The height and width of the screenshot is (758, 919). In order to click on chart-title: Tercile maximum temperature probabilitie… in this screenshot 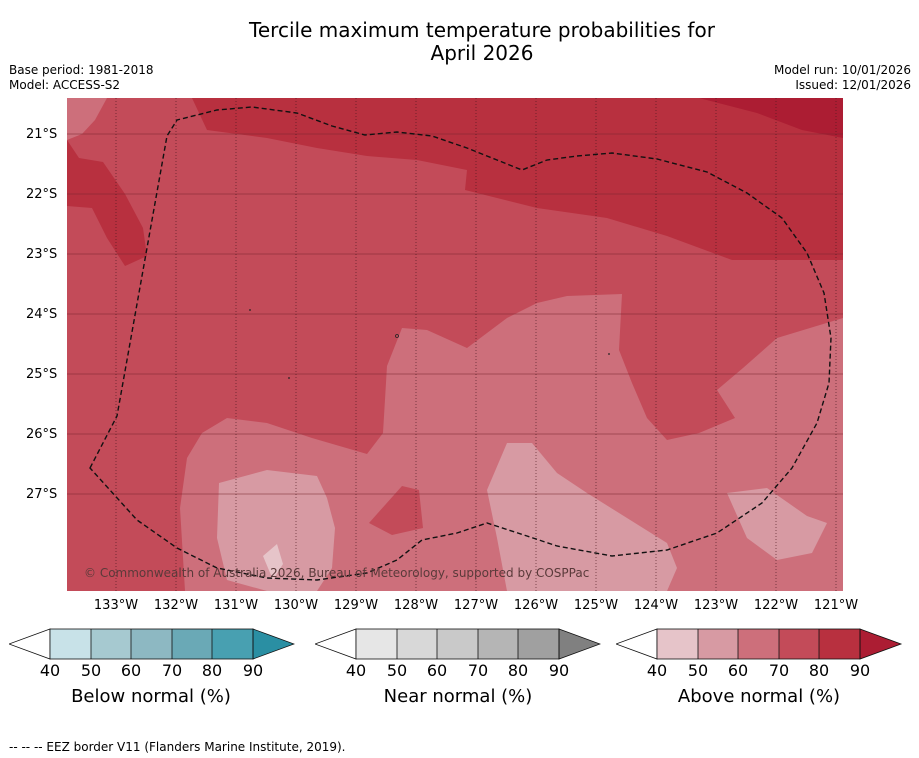, I will do `click(459, 42)`.